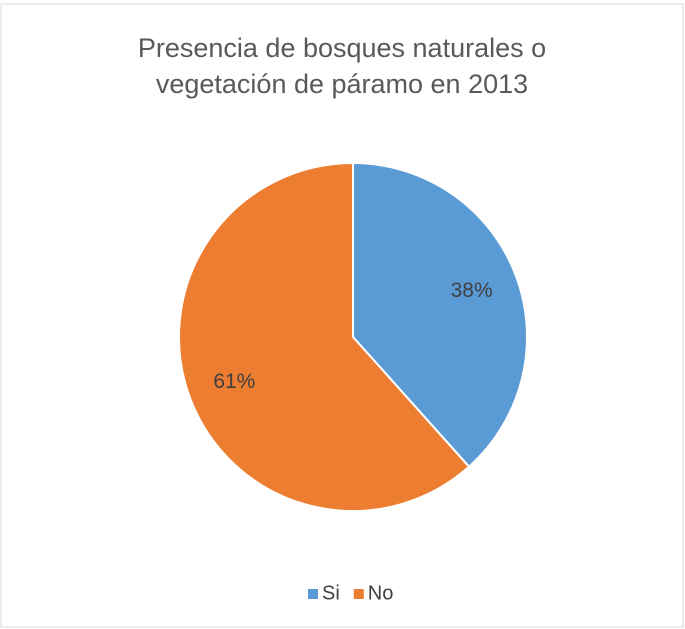 This screenshot has height=629, width=685. What do you see at coordinates (472, 290) in the screenshot?
I see `data-label: 38%` at bounding box center [472, 290].